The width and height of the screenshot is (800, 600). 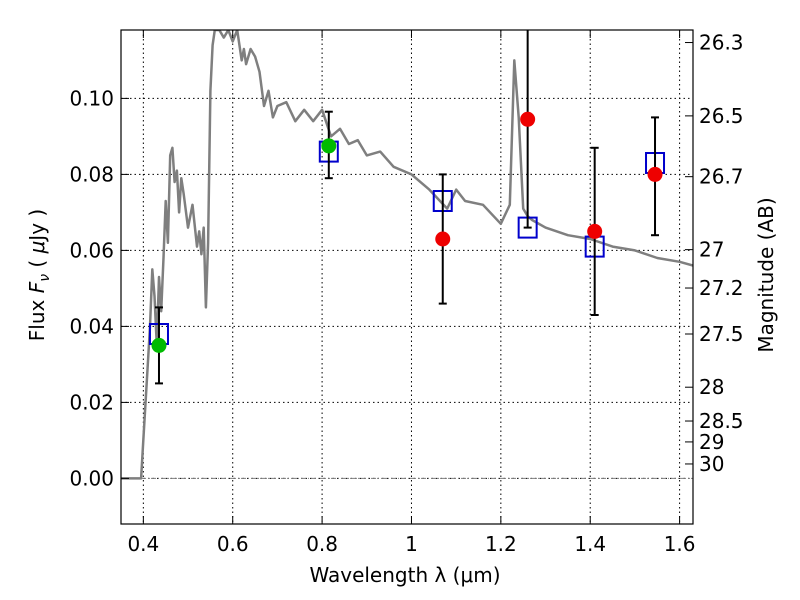 I want to click on x-tick-label: 1.6, so click(x=680, y=544).